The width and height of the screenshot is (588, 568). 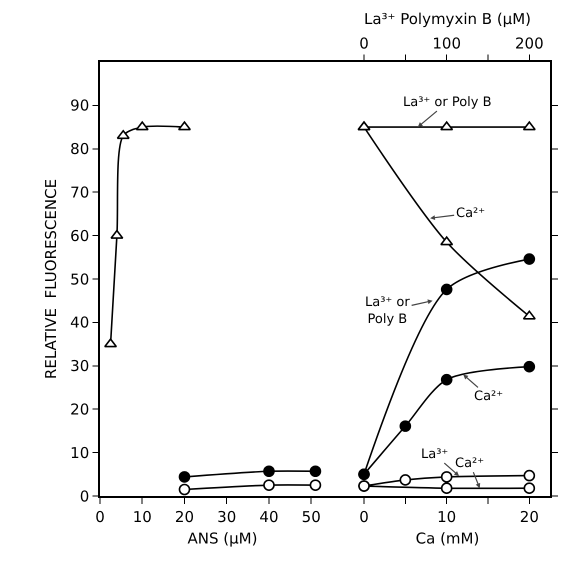 What do you see at coordinates (269, 517) in the screenshot?
I see `x-tick-label: 40` at bounding box center [269, 517].